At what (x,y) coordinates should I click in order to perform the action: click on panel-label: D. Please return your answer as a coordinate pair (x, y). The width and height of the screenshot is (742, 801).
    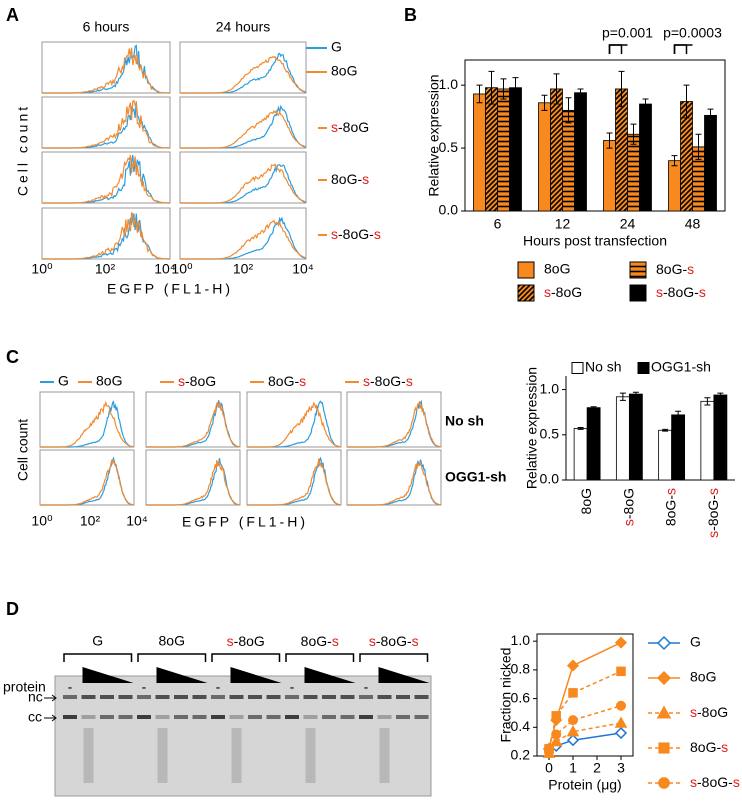
    Looking at the image, I should click on (12, 609).